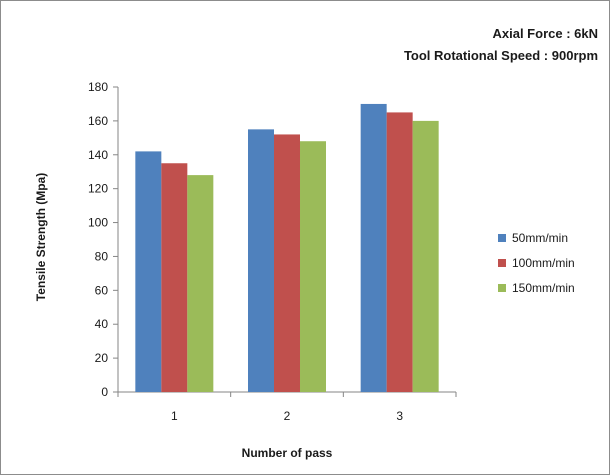  I want to click on x-axis-title: Number of pass, so click(287, 453).